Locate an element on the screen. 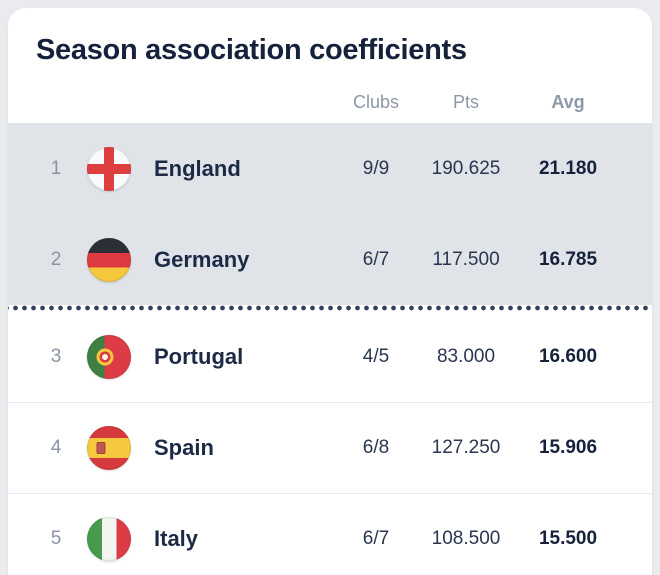 Image resolution: width=660 pixels, height=575 pixels. country-name: Germany is located at coordinates (202, 259).